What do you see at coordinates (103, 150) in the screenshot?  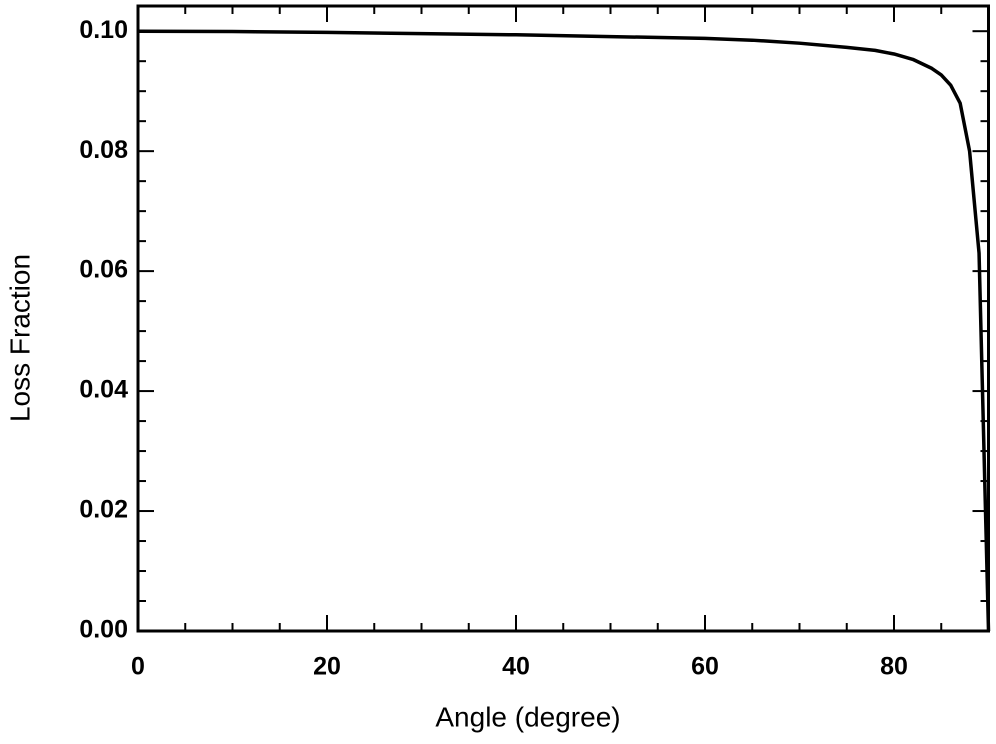 I see `y-tick-label: 0.08` at bounding box center [103, 150].